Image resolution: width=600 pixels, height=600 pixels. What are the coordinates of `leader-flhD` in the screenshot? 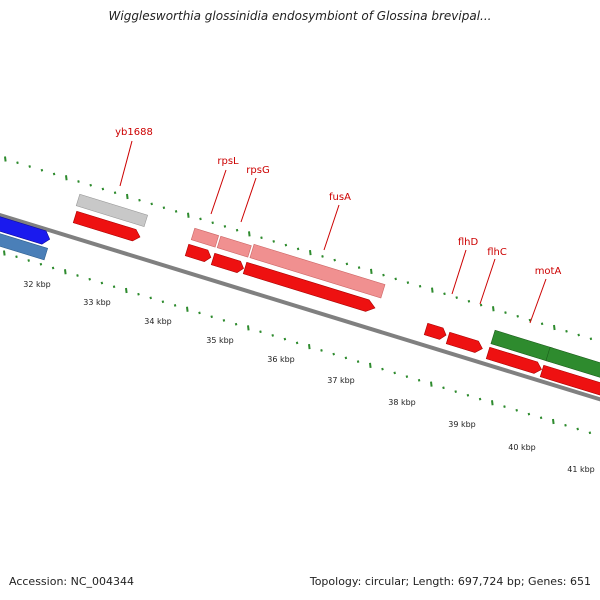 It's located at (459, 272).